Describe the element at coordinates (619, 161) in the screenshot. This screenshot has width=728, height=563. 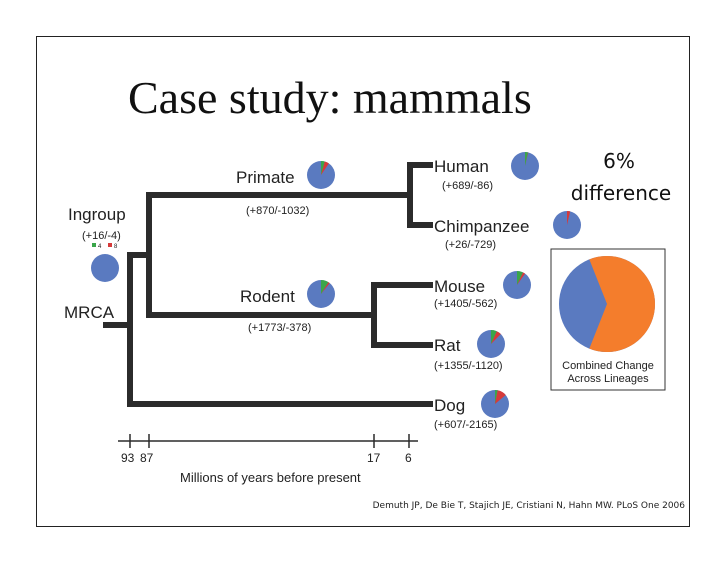
I see `difference-percent: 6%` at that location.